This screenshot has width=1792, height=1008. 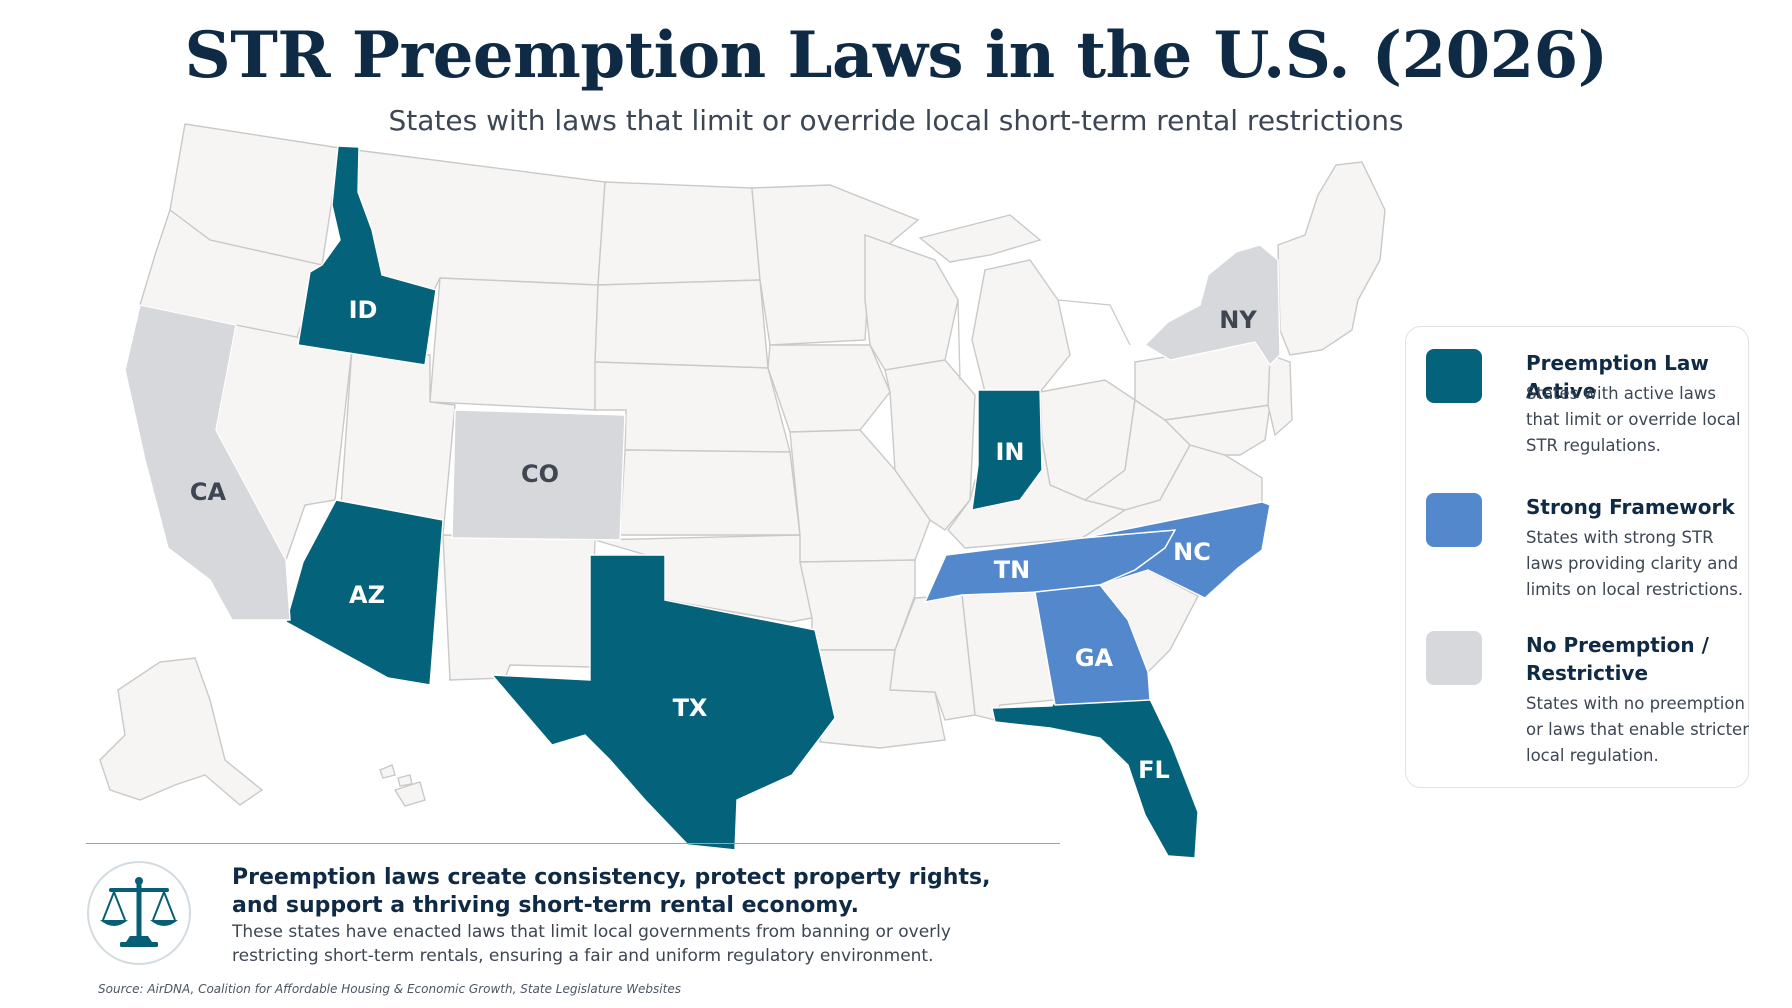 What do you see at coordinates (1331, 258) in the screenshot?
I see `state-new-england` at bounding box center [1331, 258].